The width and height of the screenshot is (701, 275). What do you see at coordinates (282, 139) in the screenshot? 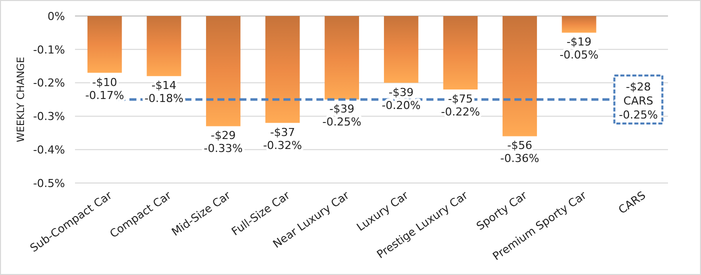
I see `data-label: -$37 -0.32%` at bounding box center [282, 139].